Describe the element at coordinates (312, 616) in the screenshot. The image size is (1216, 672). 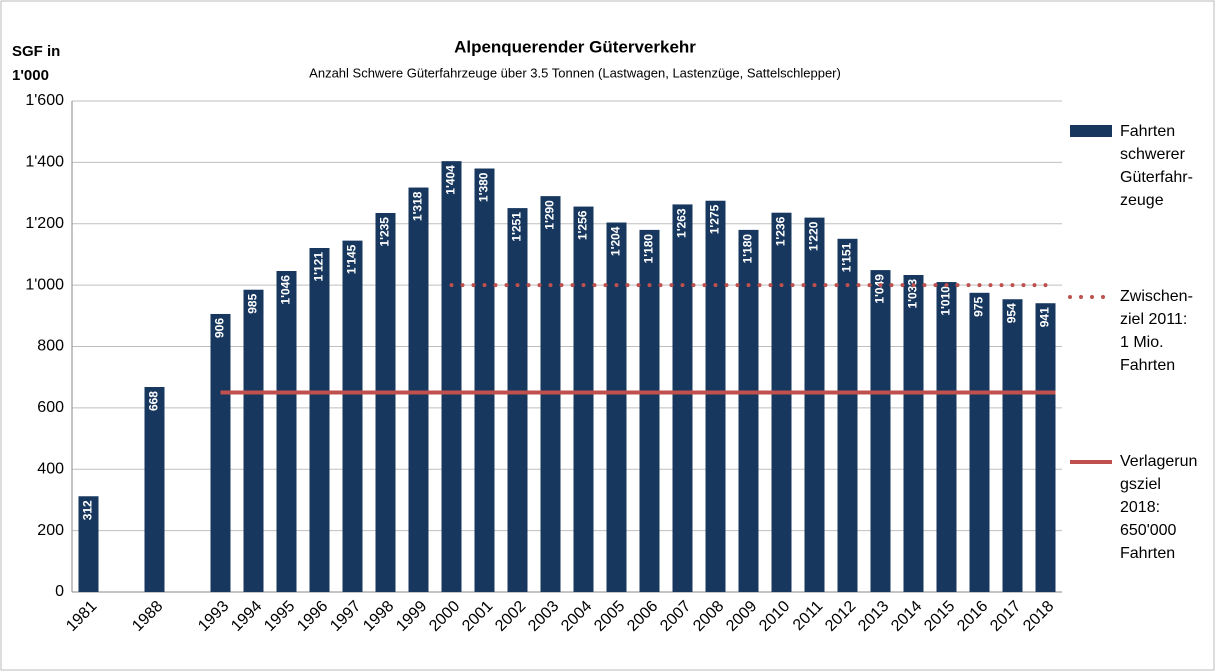
I see `x-tick-label: 1996` at that location.